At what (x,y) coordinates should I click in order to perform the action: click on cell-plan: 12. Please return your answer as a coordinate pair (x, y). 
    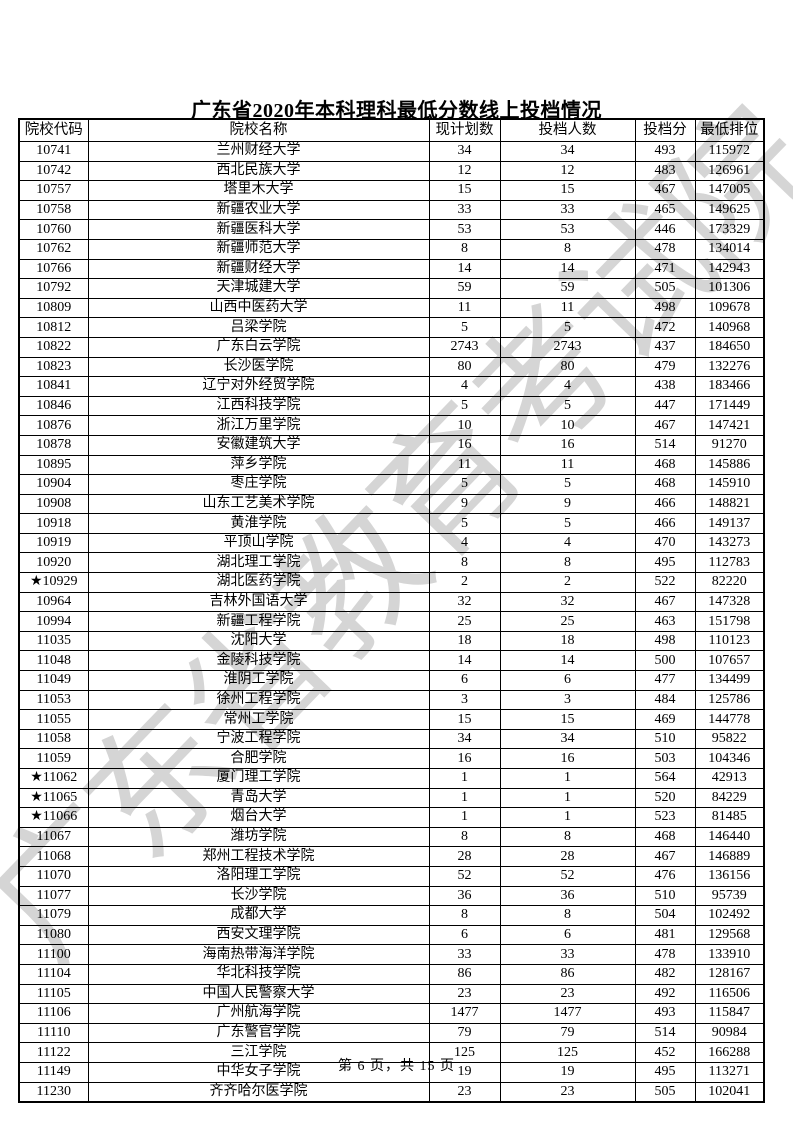
    Looking at the image, I should click on (464, 171).